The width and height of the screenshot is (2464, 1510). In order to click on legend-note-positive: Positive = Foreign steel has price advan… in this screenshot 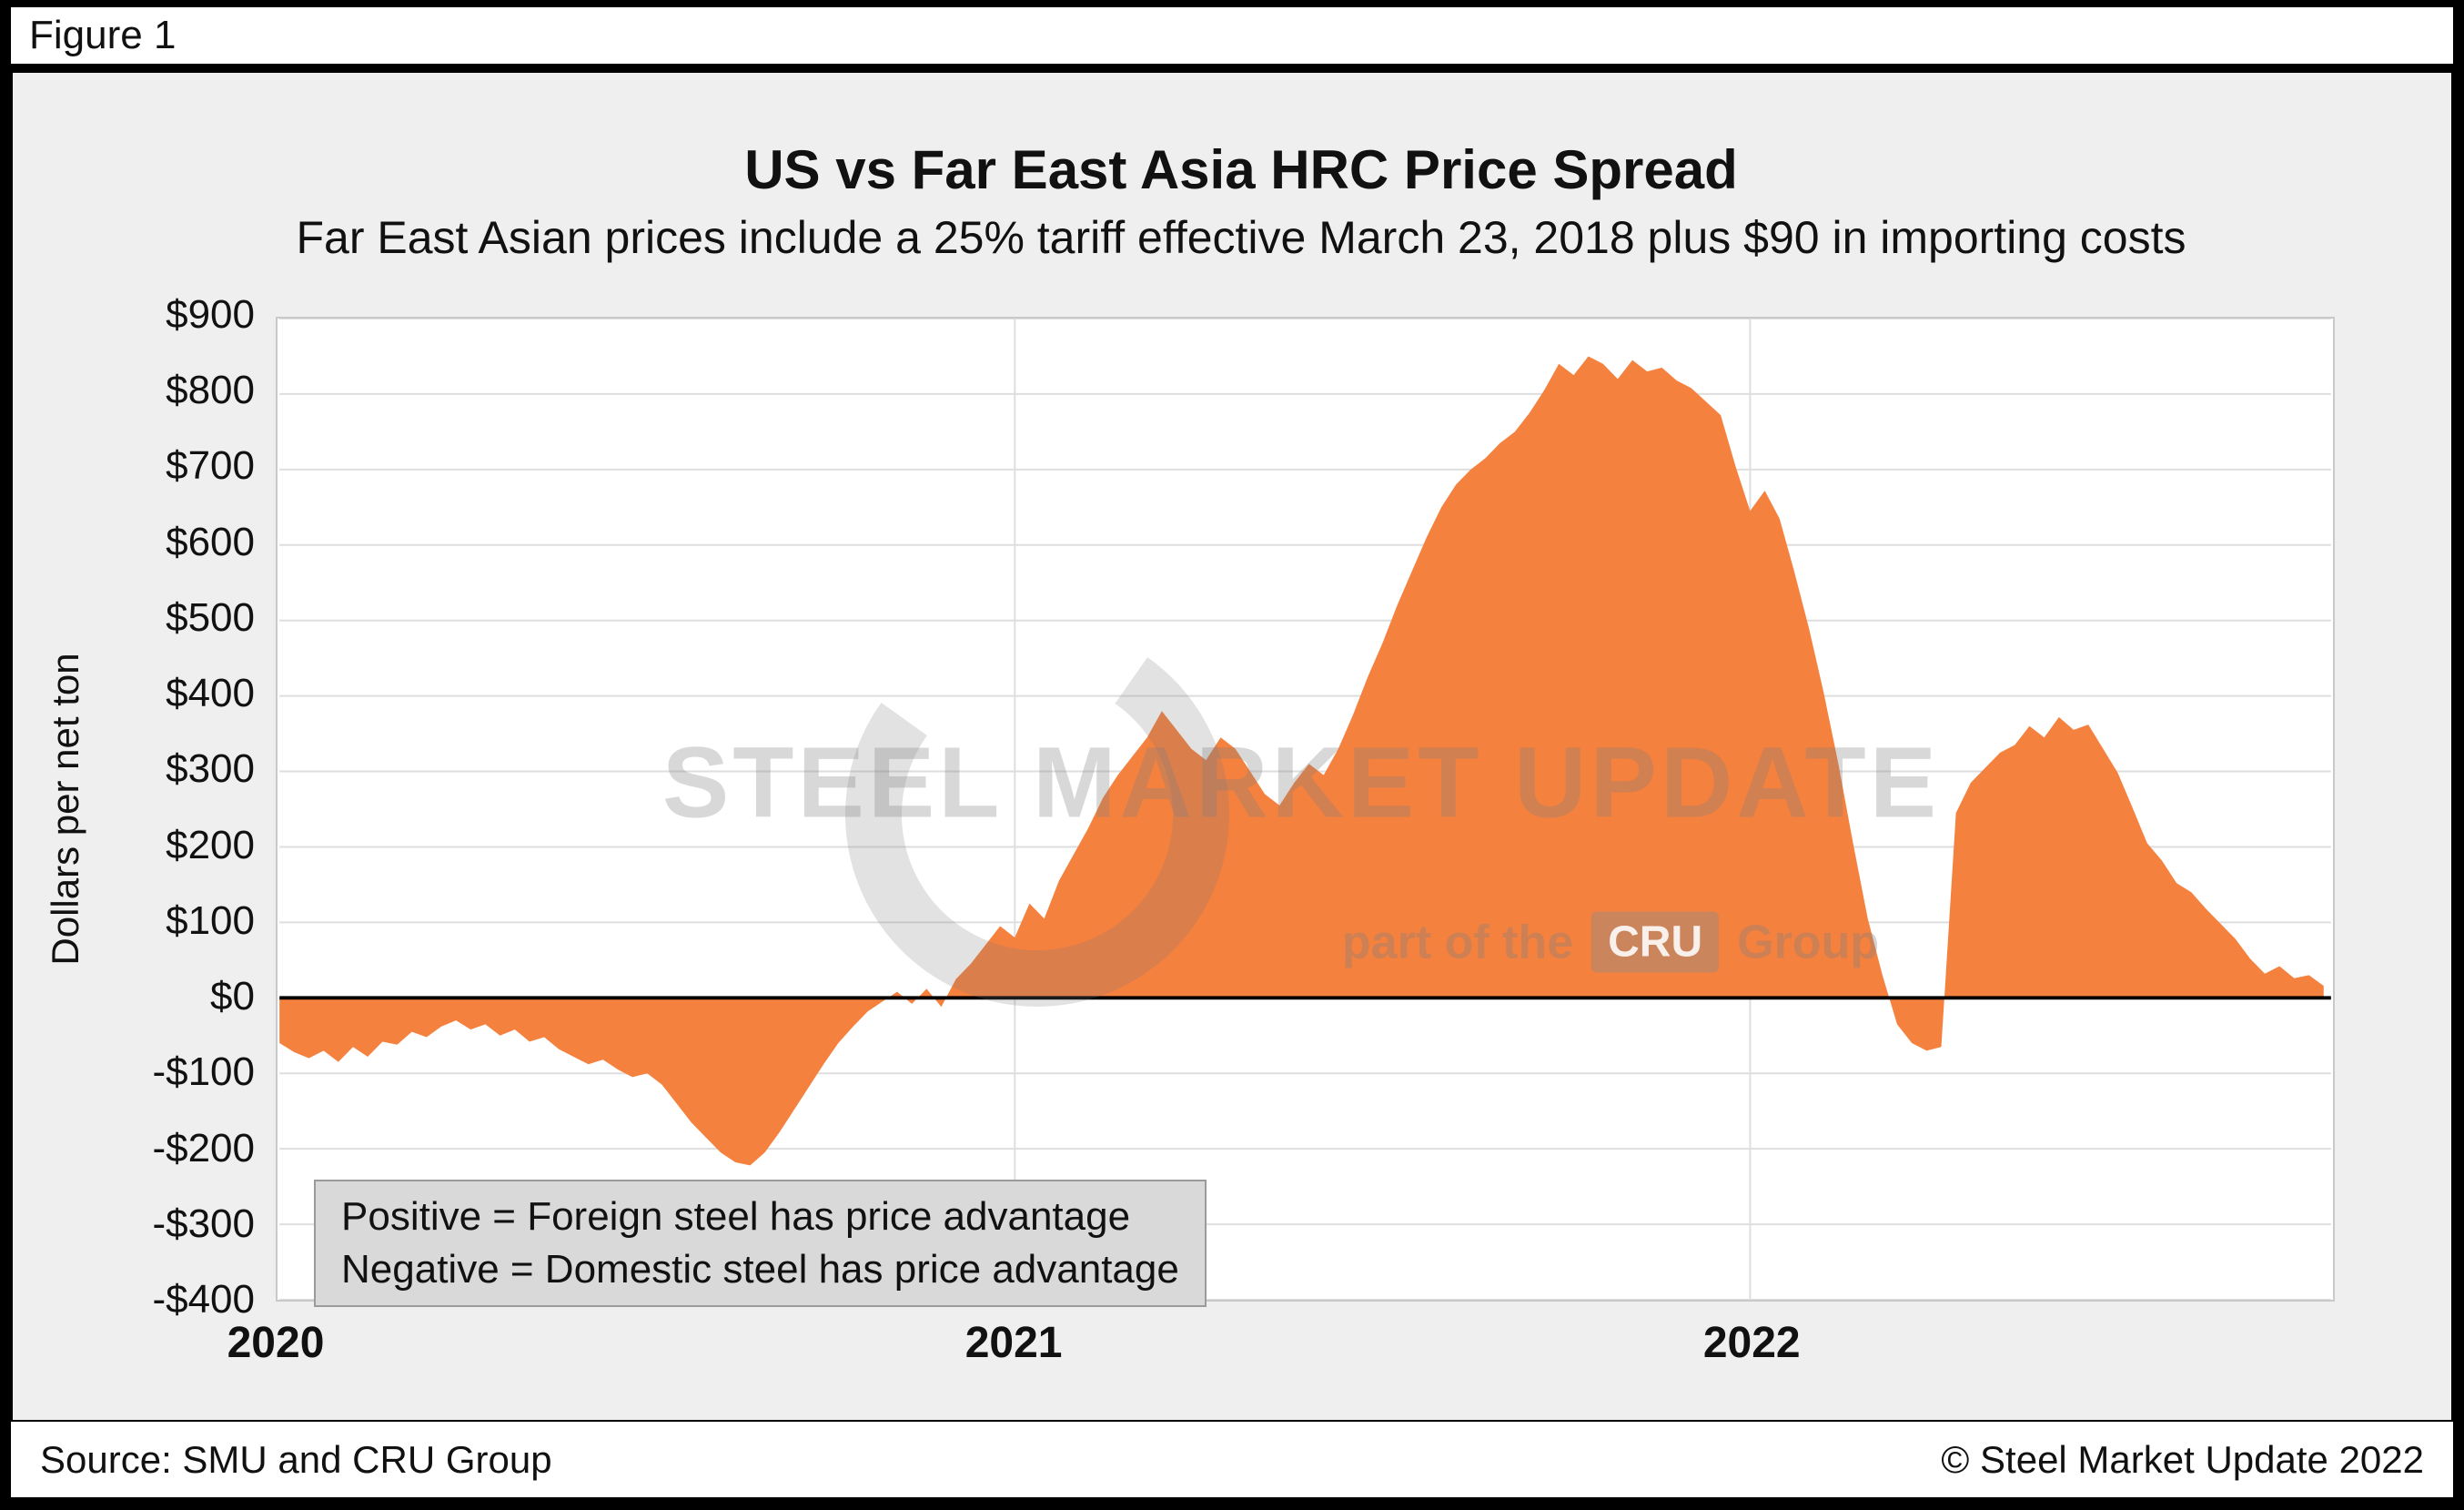, I will do `click(736, 1217)`.